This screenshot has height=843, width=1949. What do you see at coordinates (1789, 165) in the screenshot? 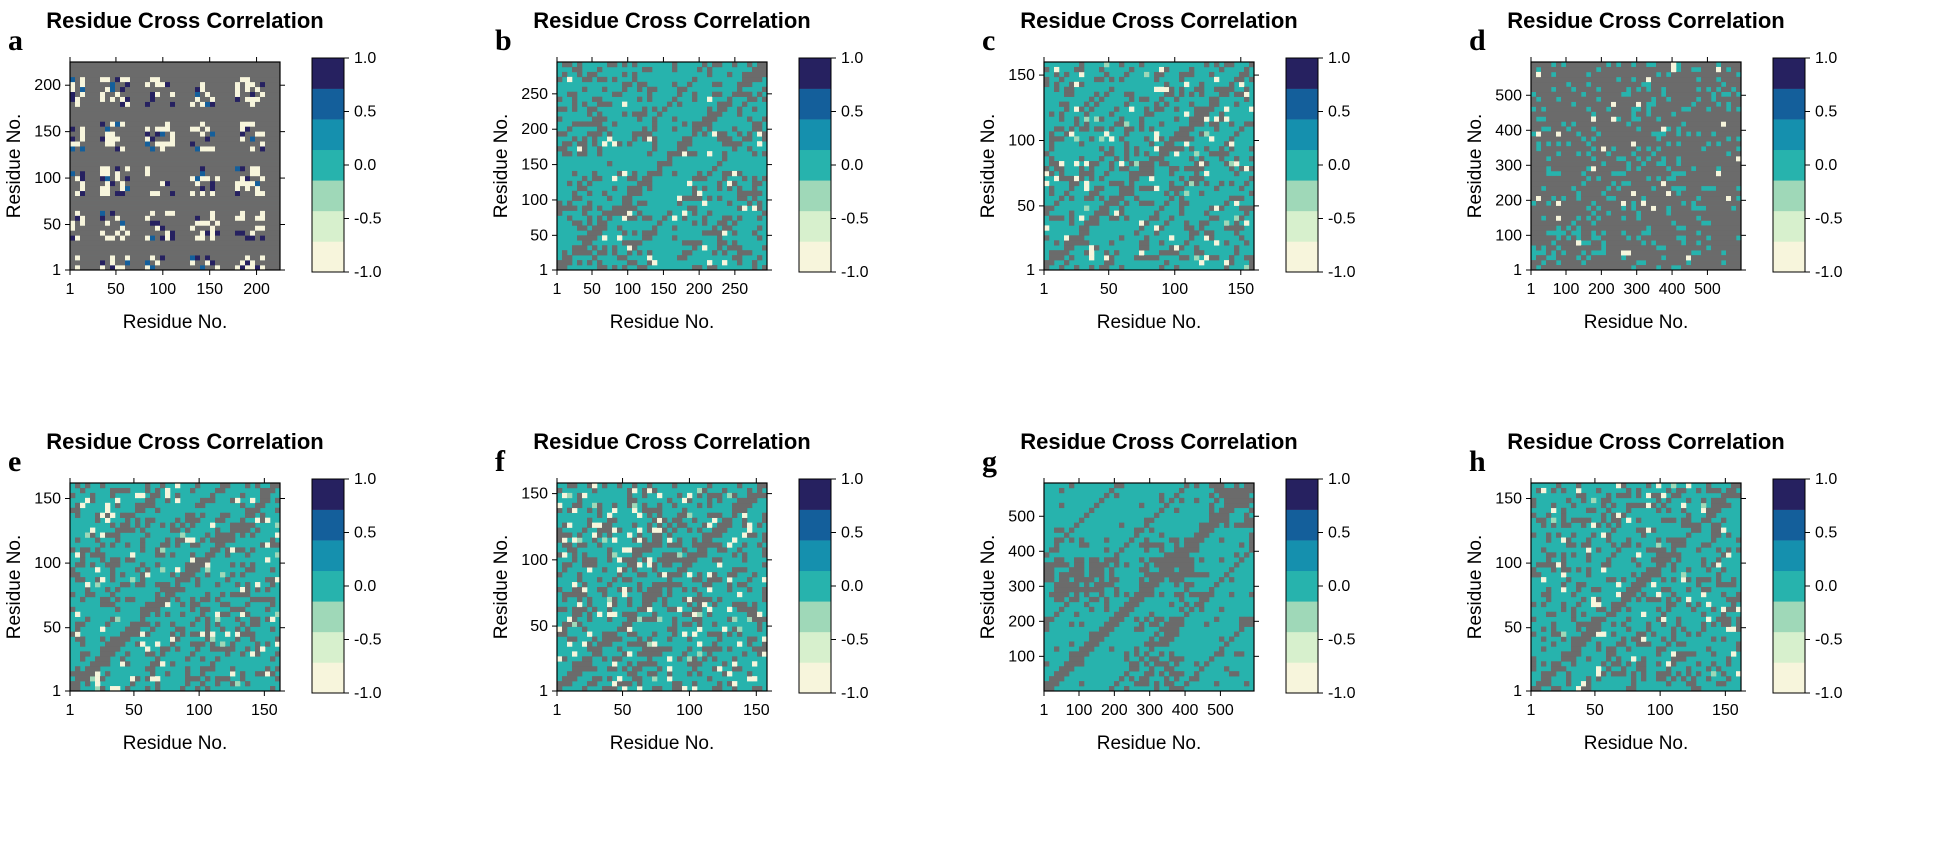
I see `colorbar` at bounding box center [1789, 165].